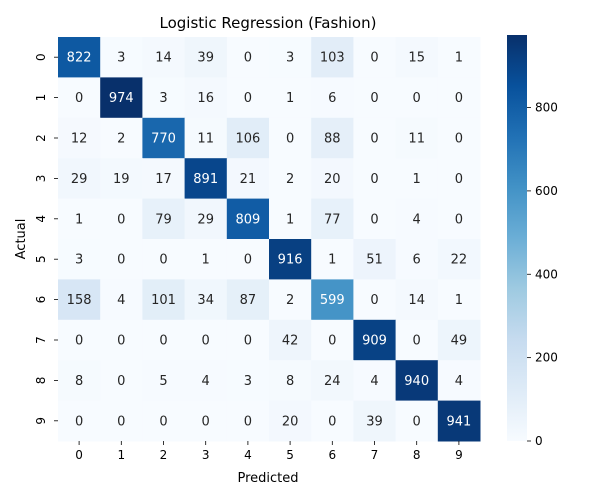 The height and width of the screenshot is (500, 600). I want to click on heatmap-cell-r8-c5, so click(290, 381).